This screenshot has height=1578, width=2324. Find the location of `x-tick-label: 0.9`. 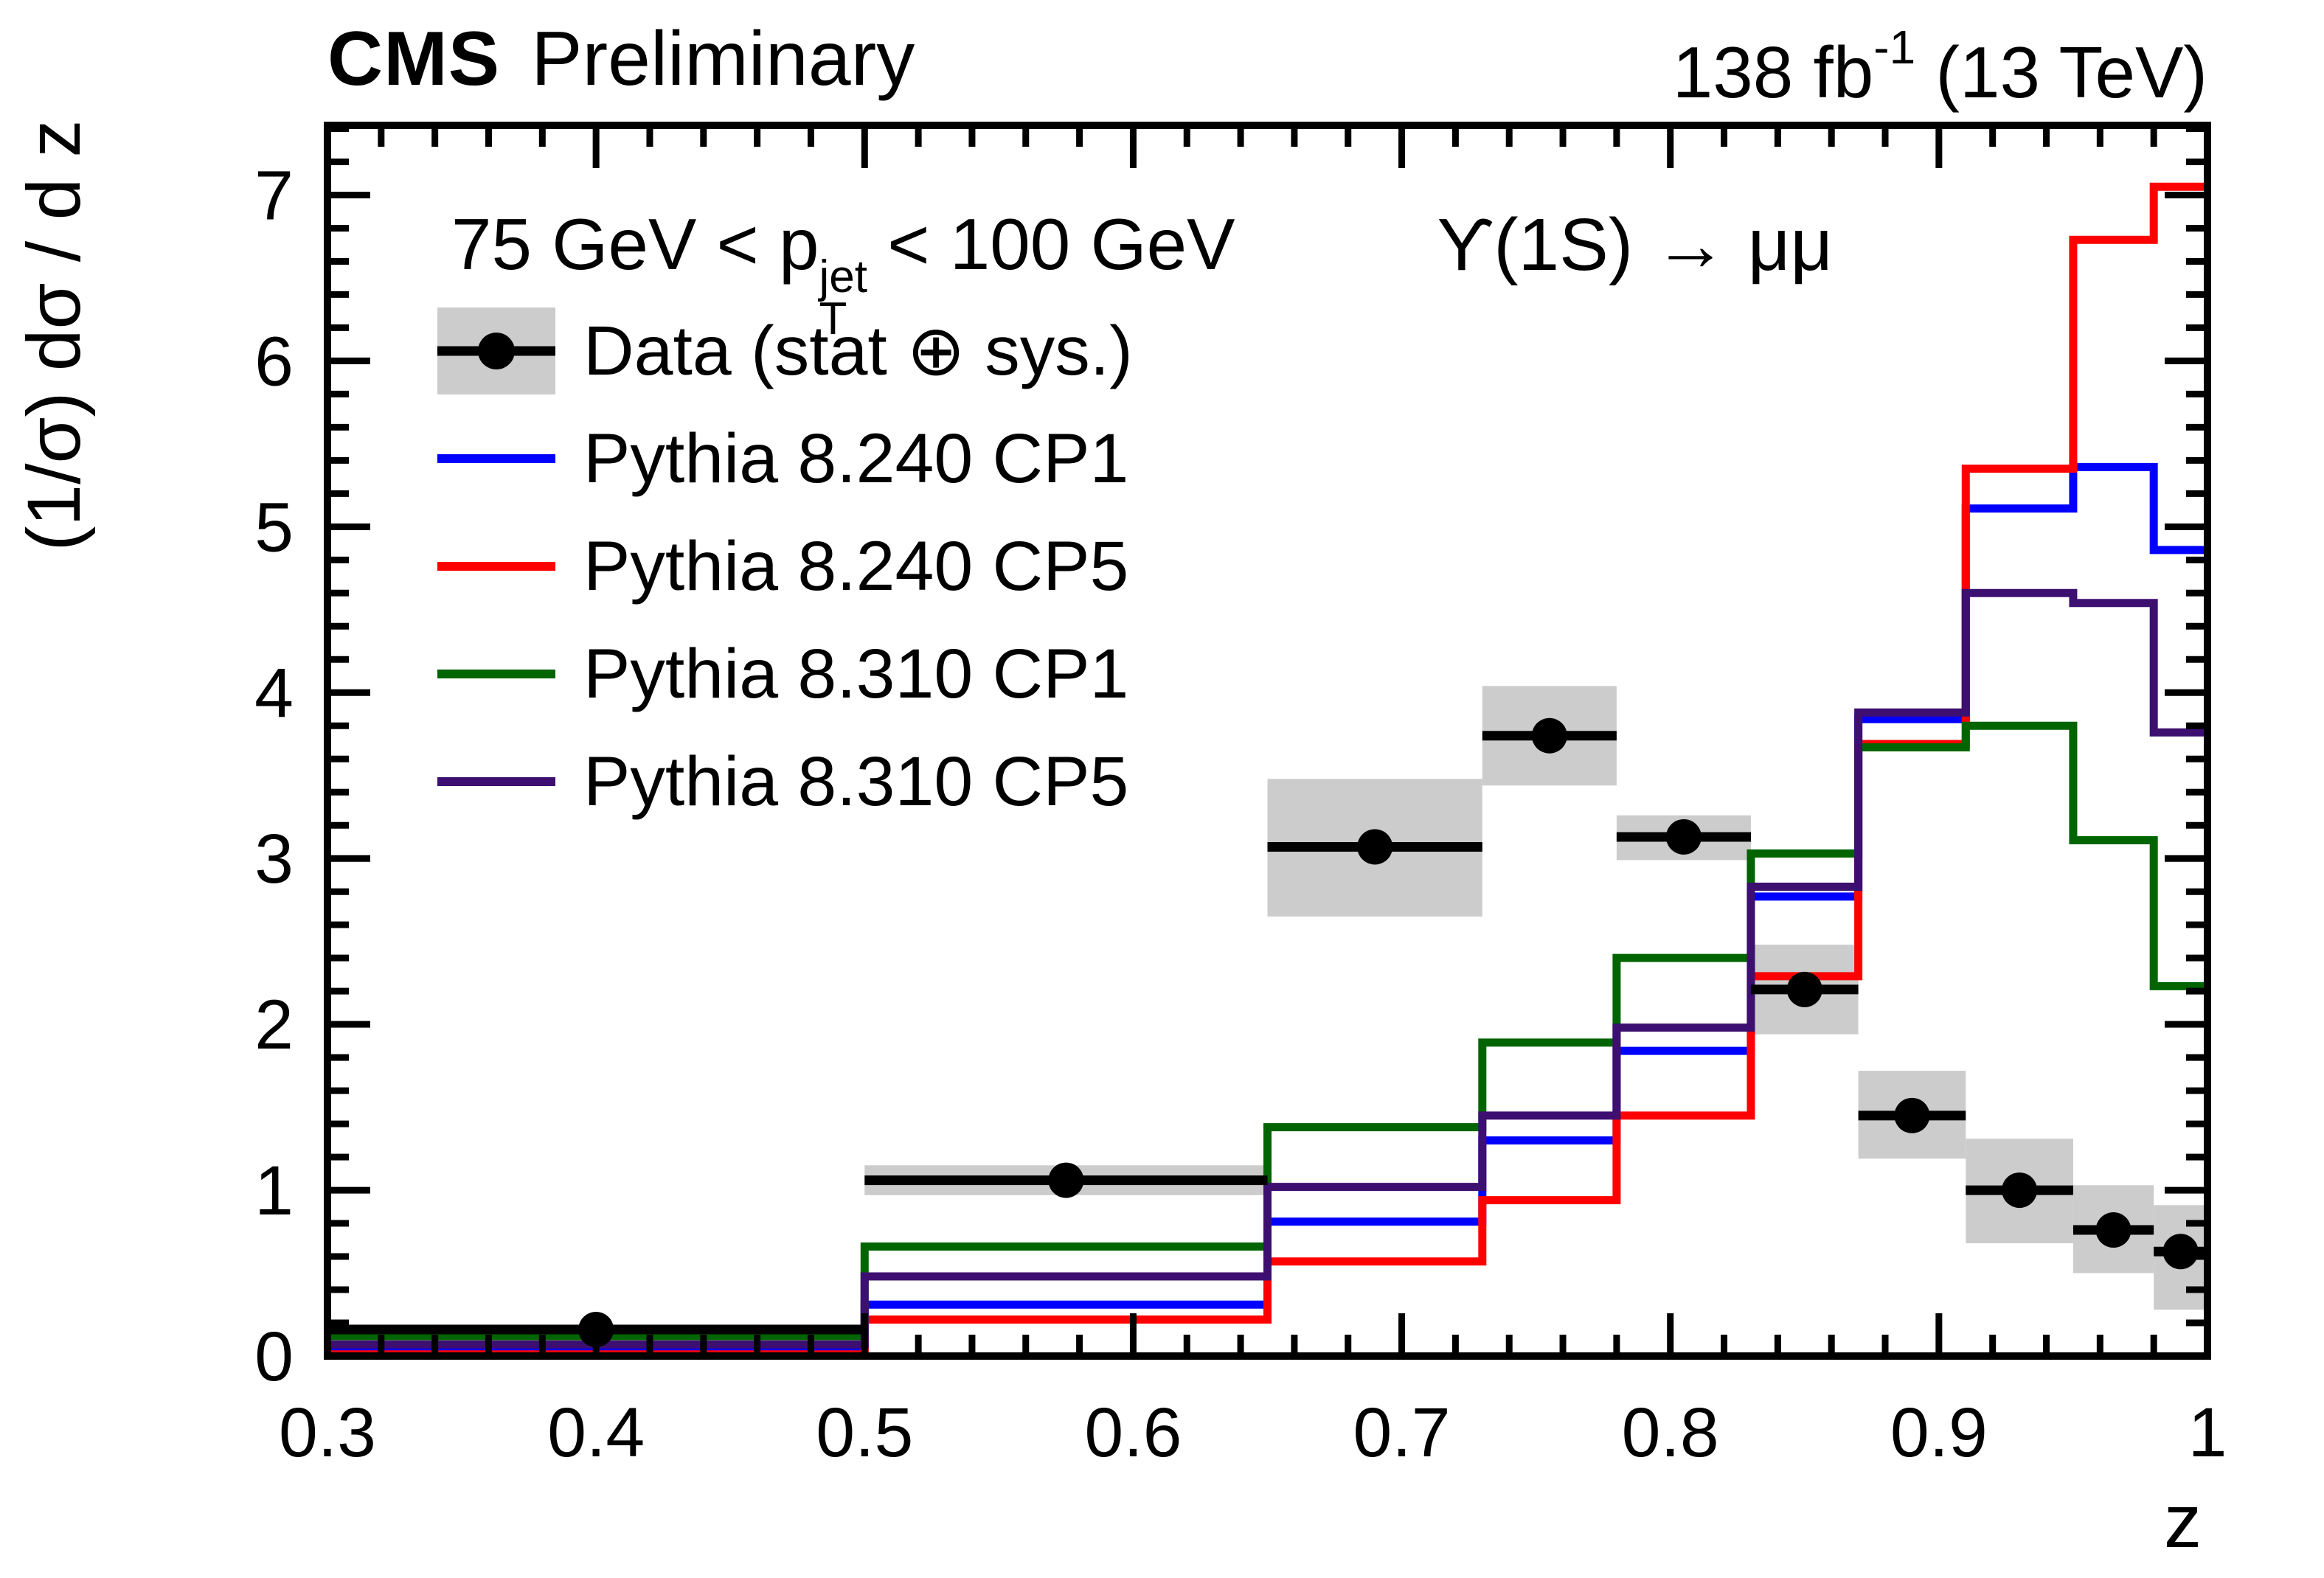

x-tick-label: 0.9 is located at coordinates (1939, 1433).